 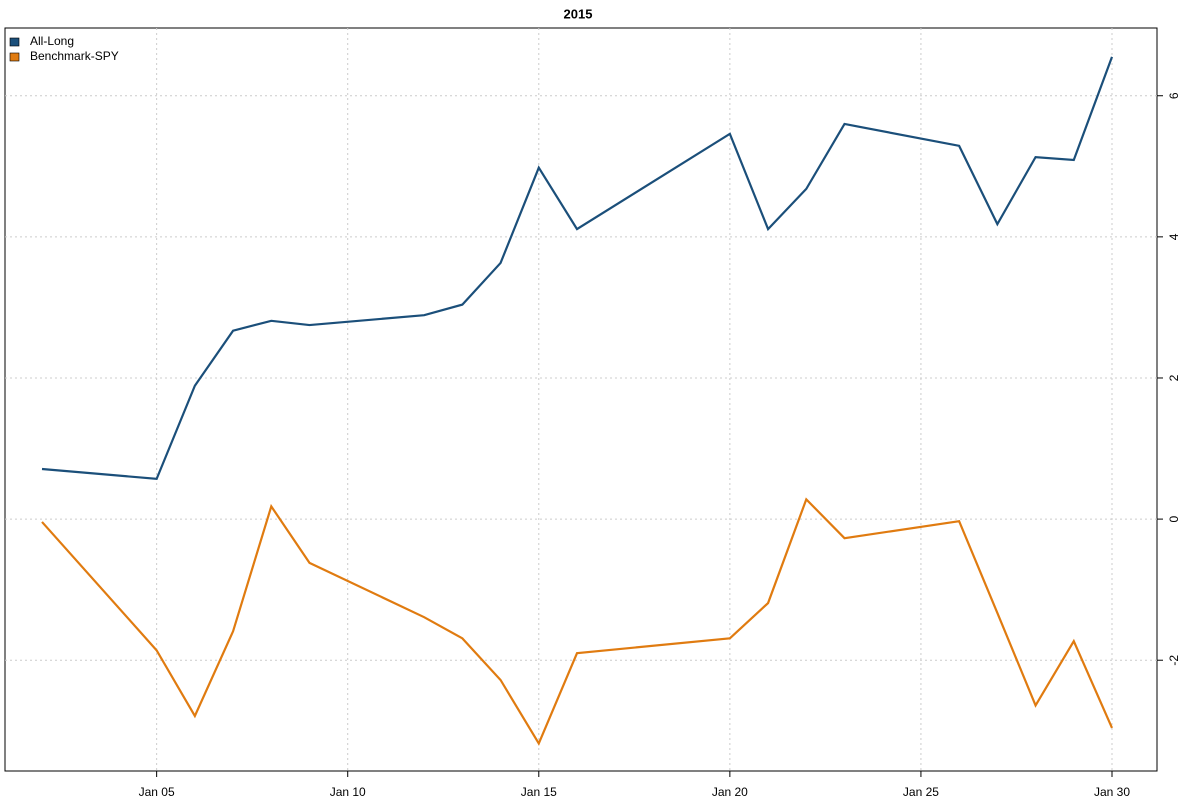 I want to click on x-tick-label: Jan 20, so click(x=730, y=792).